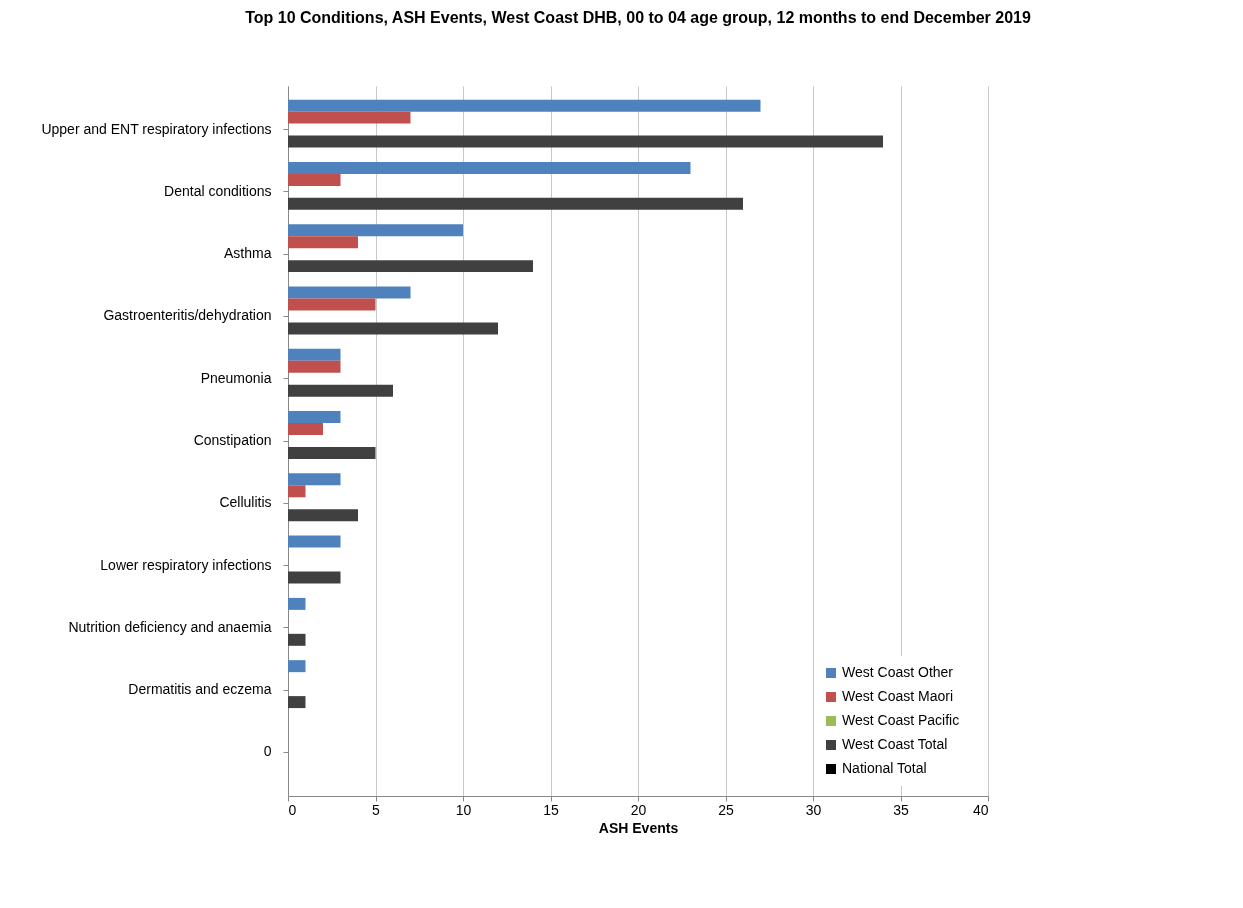 This screenshot has width=1243, height=908. What do you see at coordinates (813, 809) in the screenshot?
I see `x-tick-label: 30` at bounding box center [813, 809].